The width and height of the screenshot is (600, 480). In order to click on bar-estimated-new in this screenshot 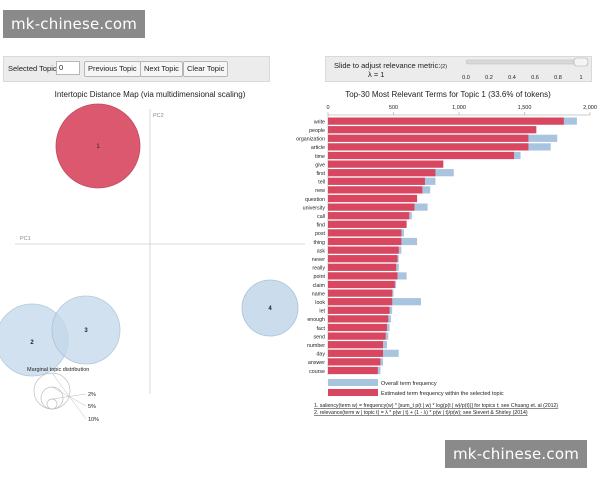, I will do `click(375, 190)`.